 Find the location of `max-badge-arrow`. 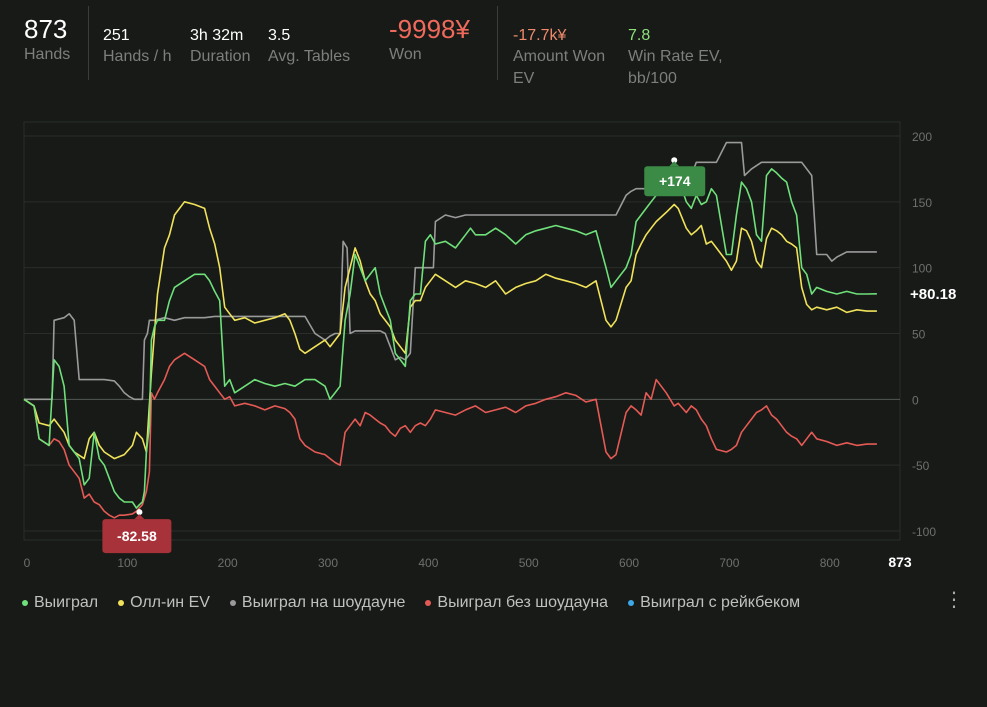

max-badge-arrow is located at coordinates (674, 164).